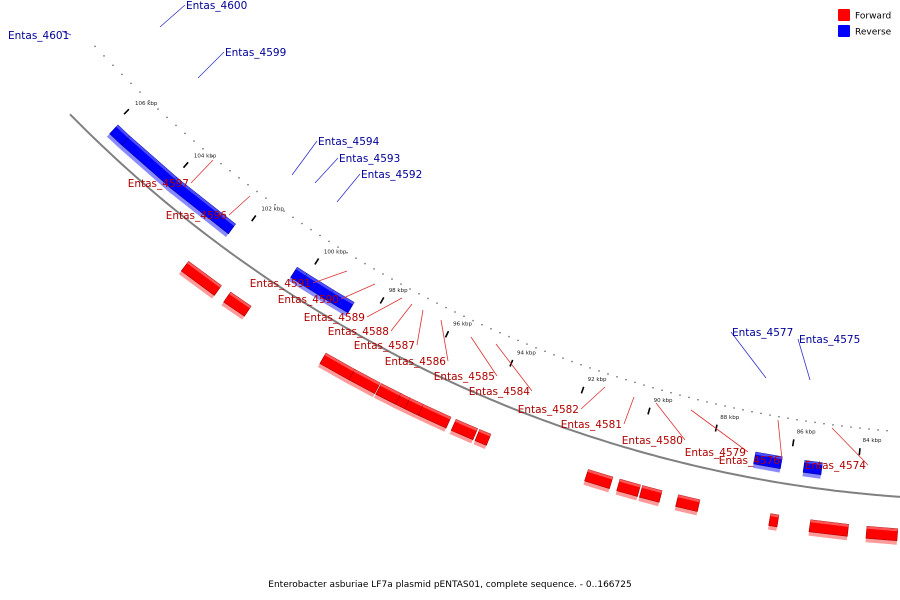 Image resolution: width=900 pixels, height=600 pixels. Describe the element at coordinates (526, 353) in the screenshot. I see `scale-tick-label: 94 kbp` at that location.